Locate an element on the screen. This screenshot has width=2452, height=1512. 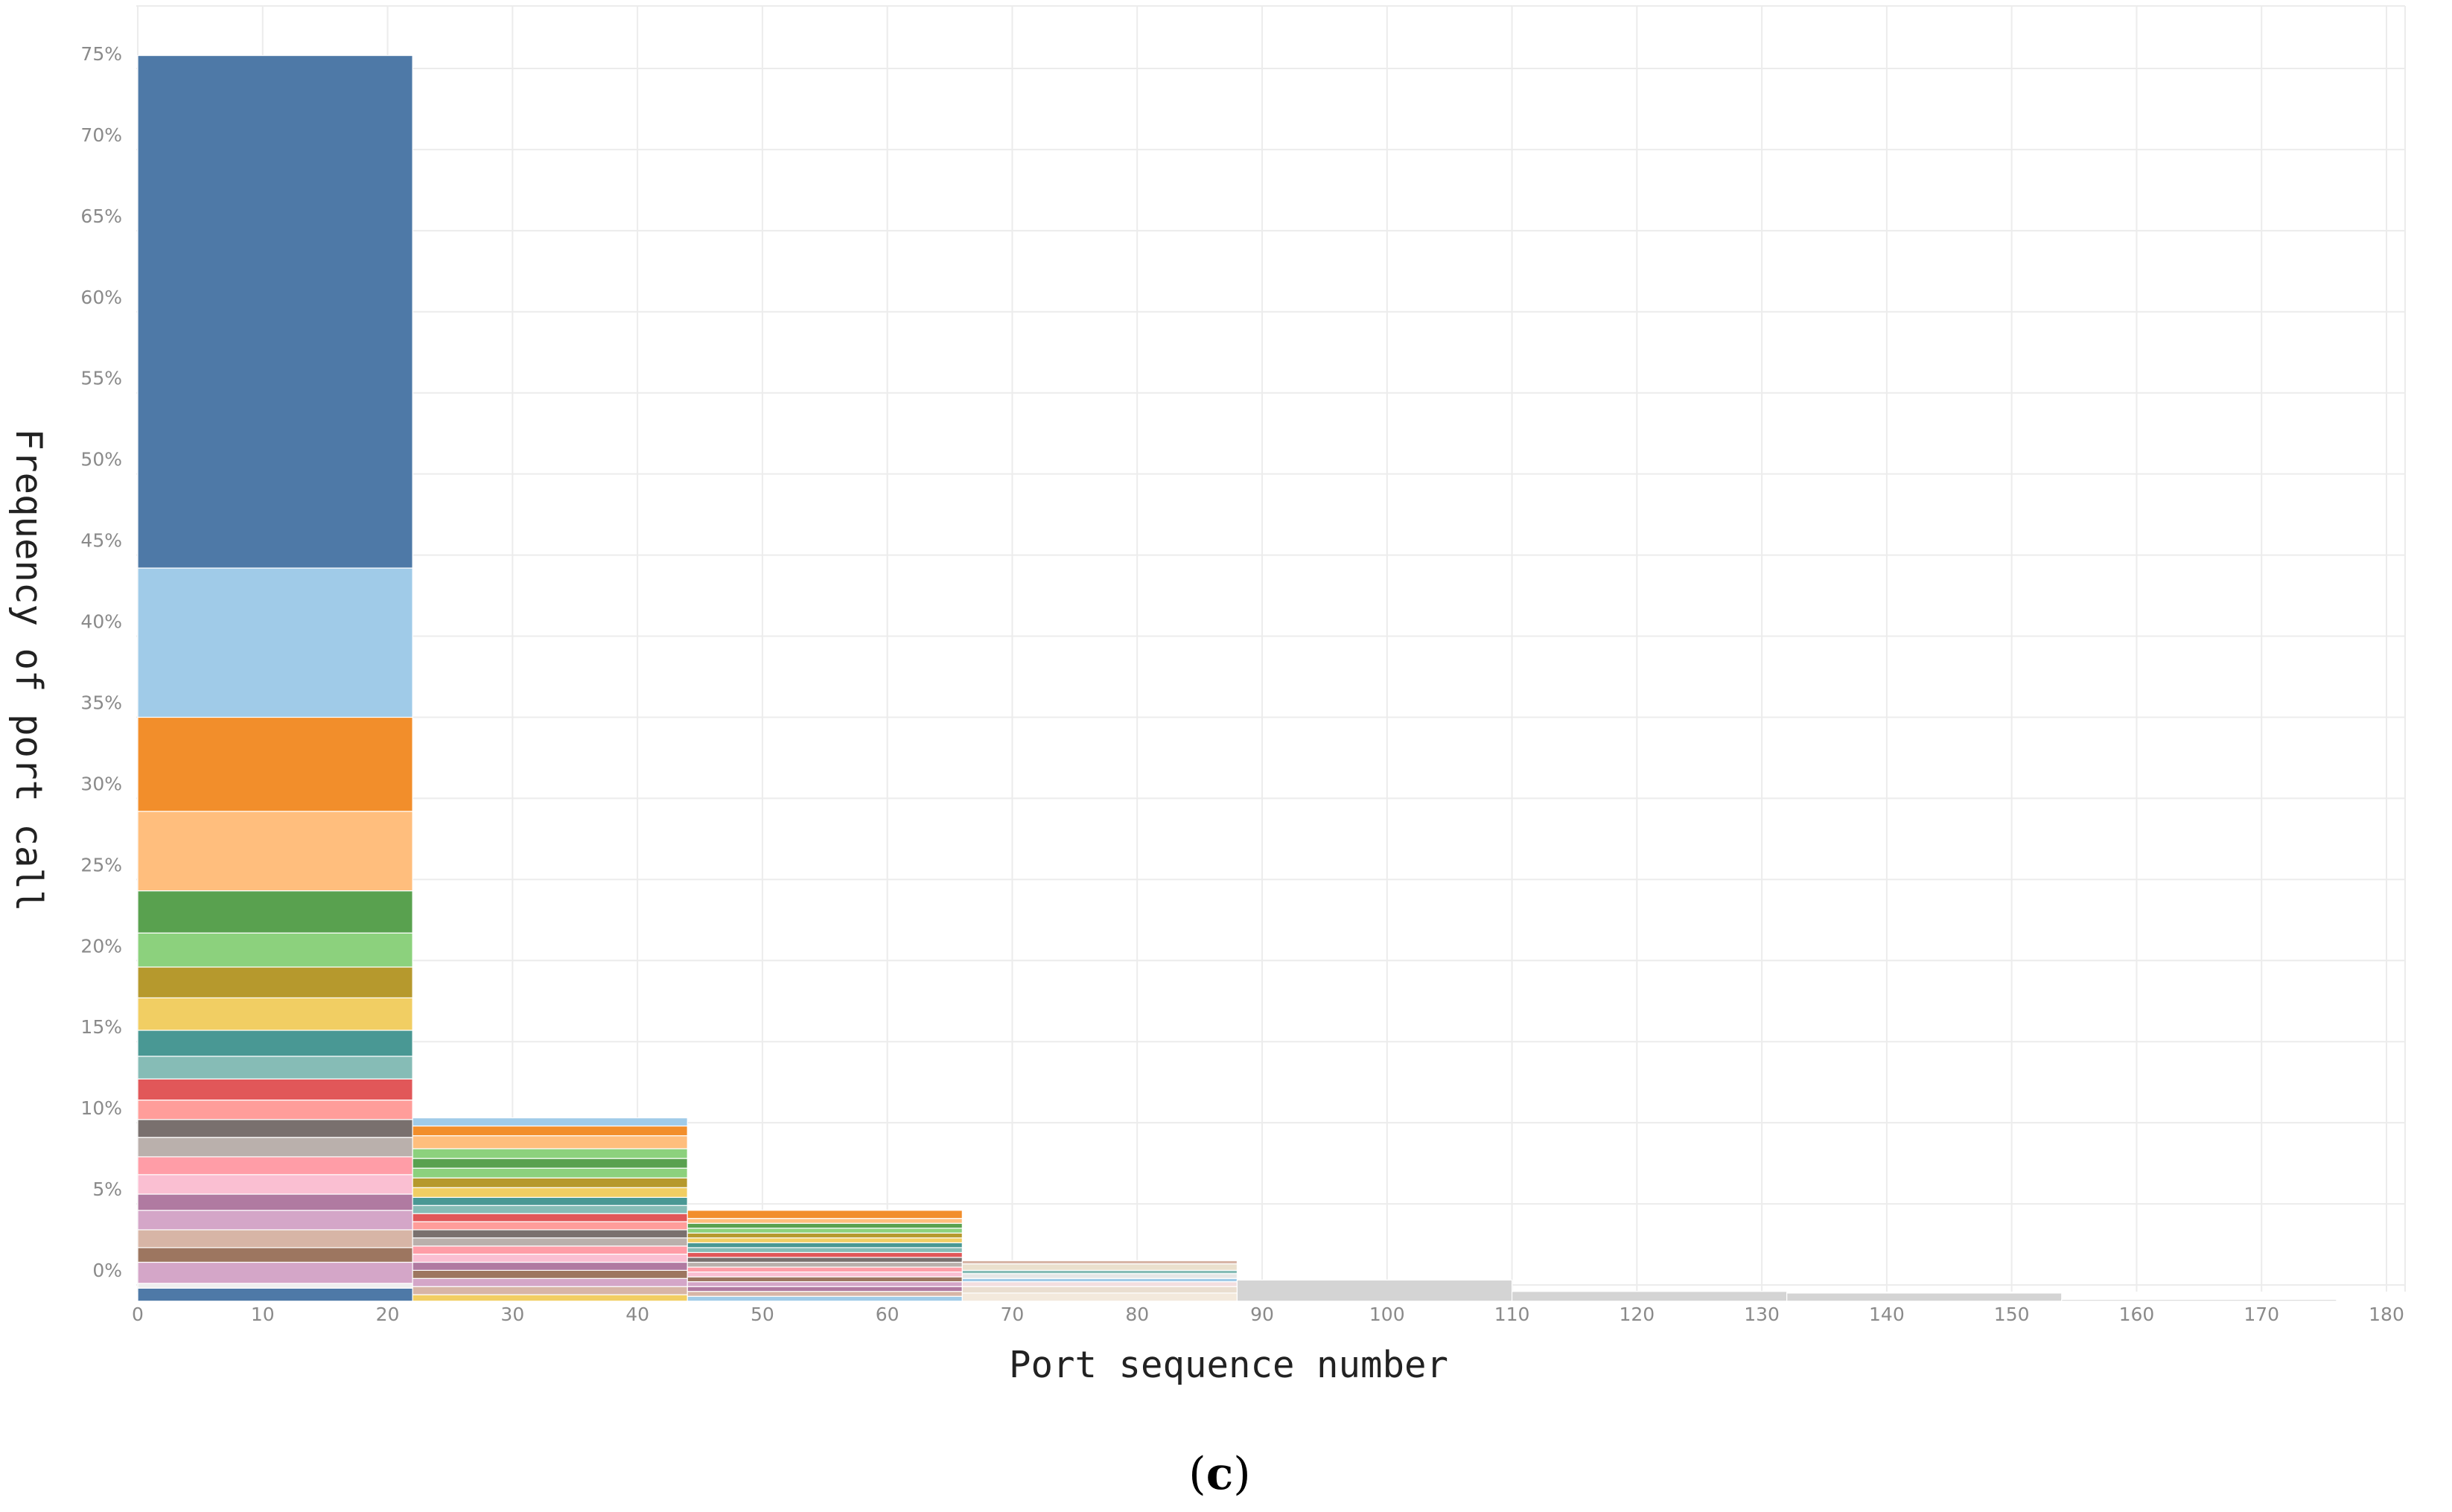
panel-label-close: ) is located at coordinates (1241, 1474).